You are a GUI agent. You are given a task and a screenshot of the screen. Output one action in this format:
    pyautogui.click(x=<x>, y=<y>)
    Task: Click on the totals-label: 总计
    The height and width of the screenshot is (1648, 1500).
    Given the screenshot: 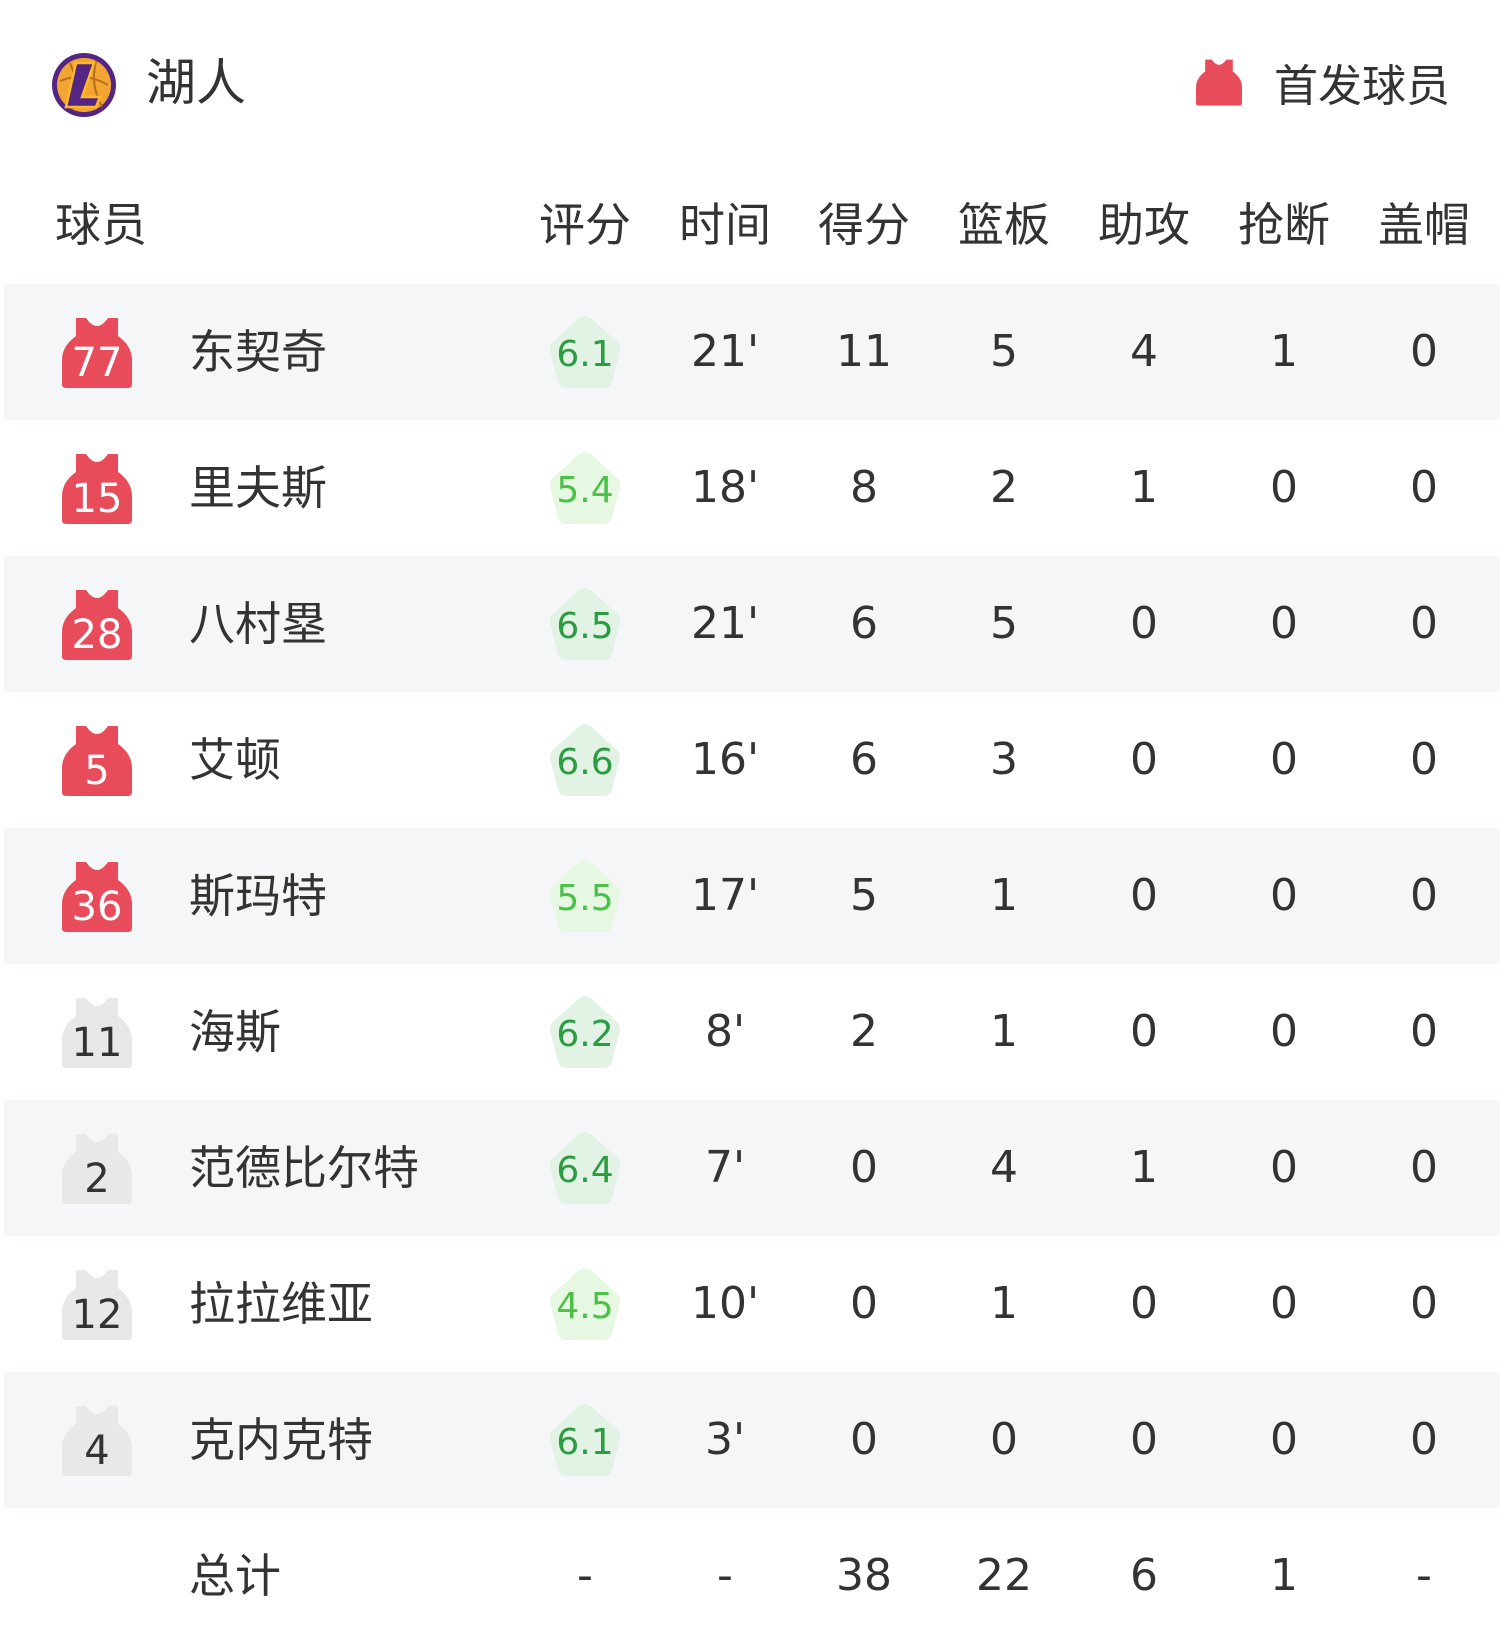 What is the action you would take?
    pyautogui.click(x=235, y=1576)
    